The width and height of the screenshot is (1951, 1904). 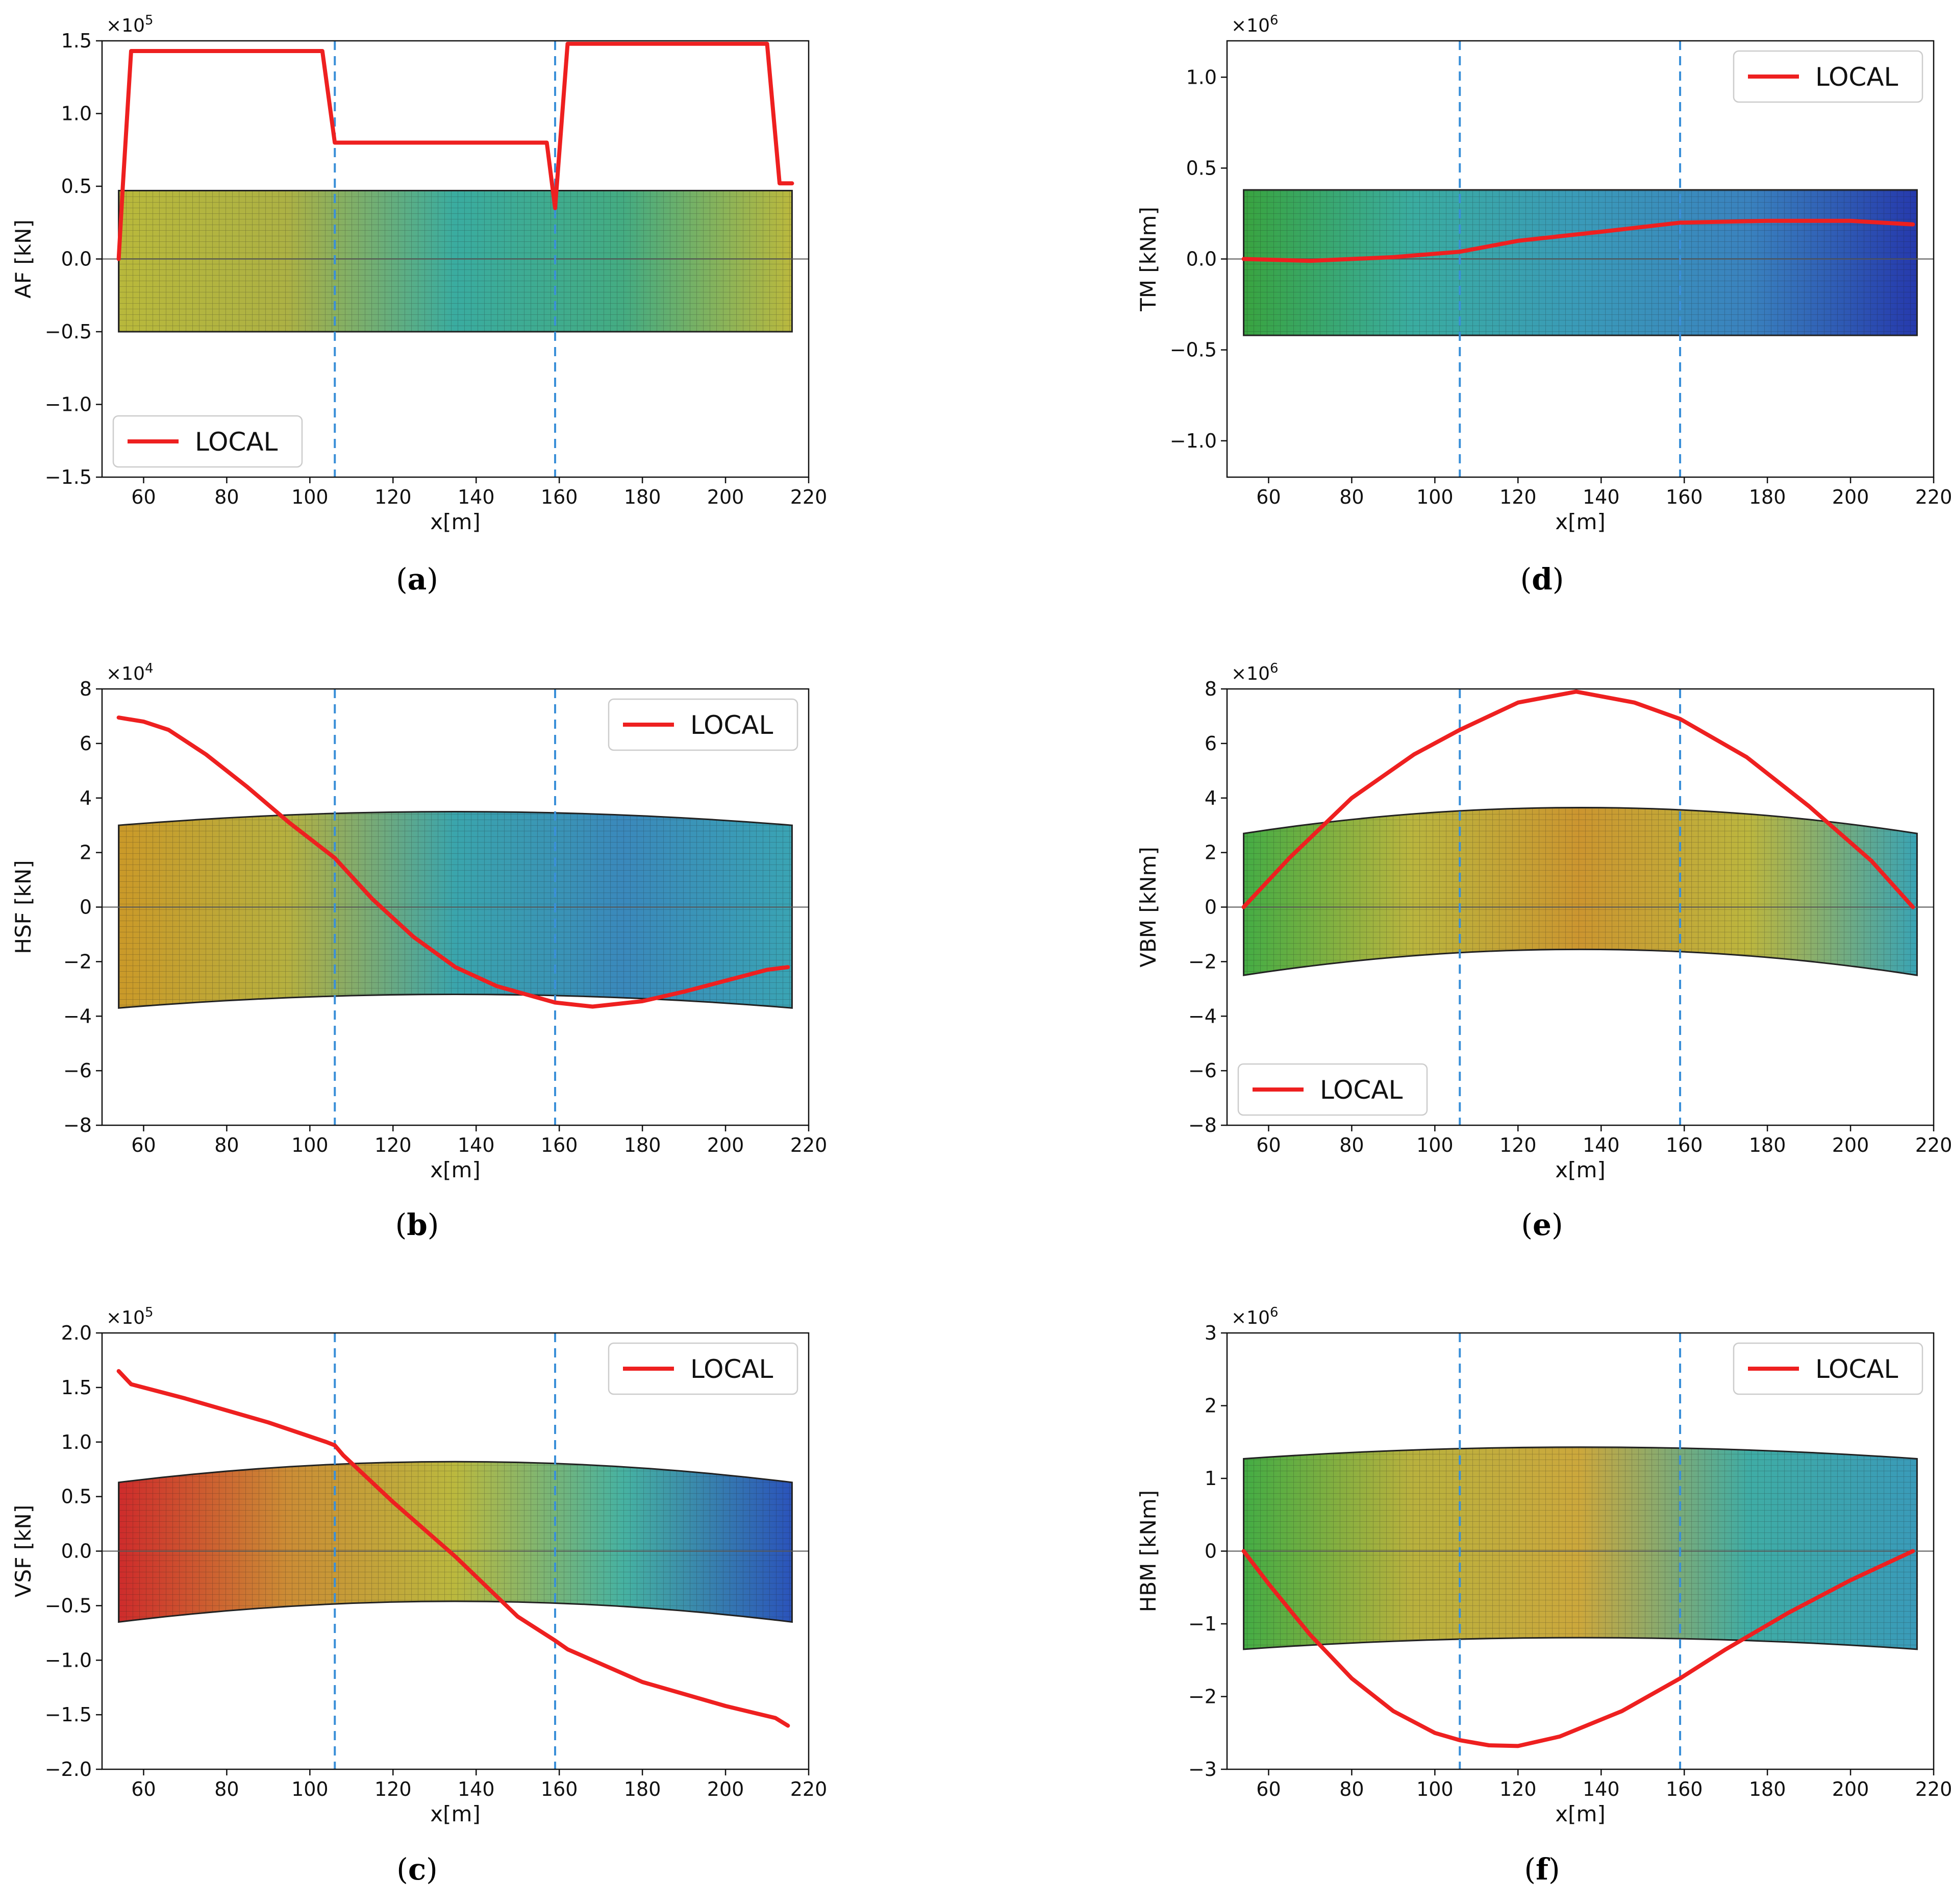 I want to click on series-line-local, so click(x=1578, y=799).